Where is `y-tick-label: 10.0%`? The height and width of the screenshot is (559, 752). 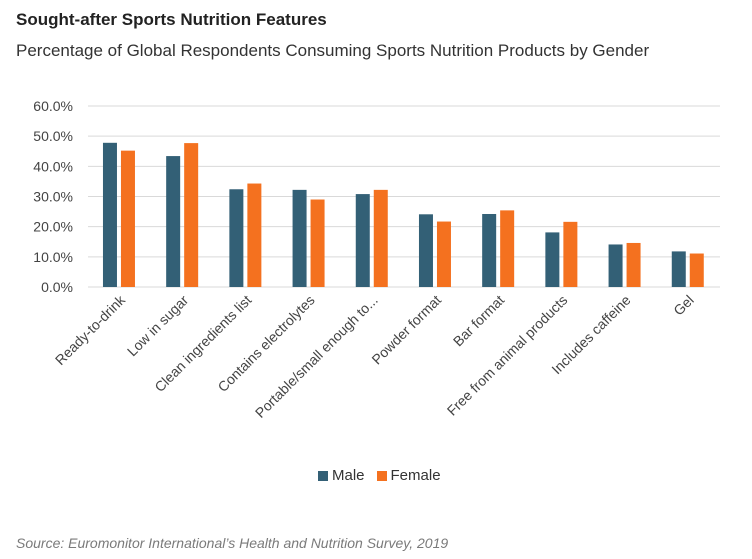 y-tick-label: 10.0% is located at coordinates (53, 257).